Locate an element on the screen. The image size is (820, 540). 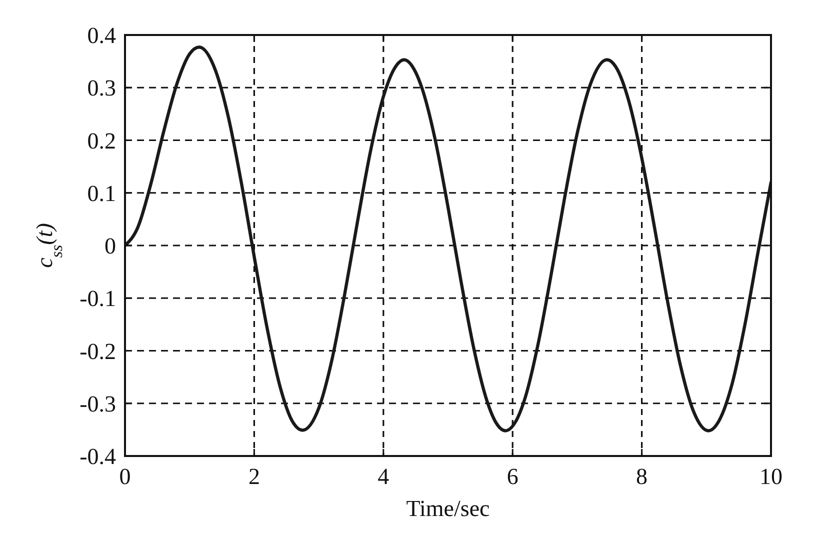
x-tick-label: 4 is located at coordinates (384, 476).